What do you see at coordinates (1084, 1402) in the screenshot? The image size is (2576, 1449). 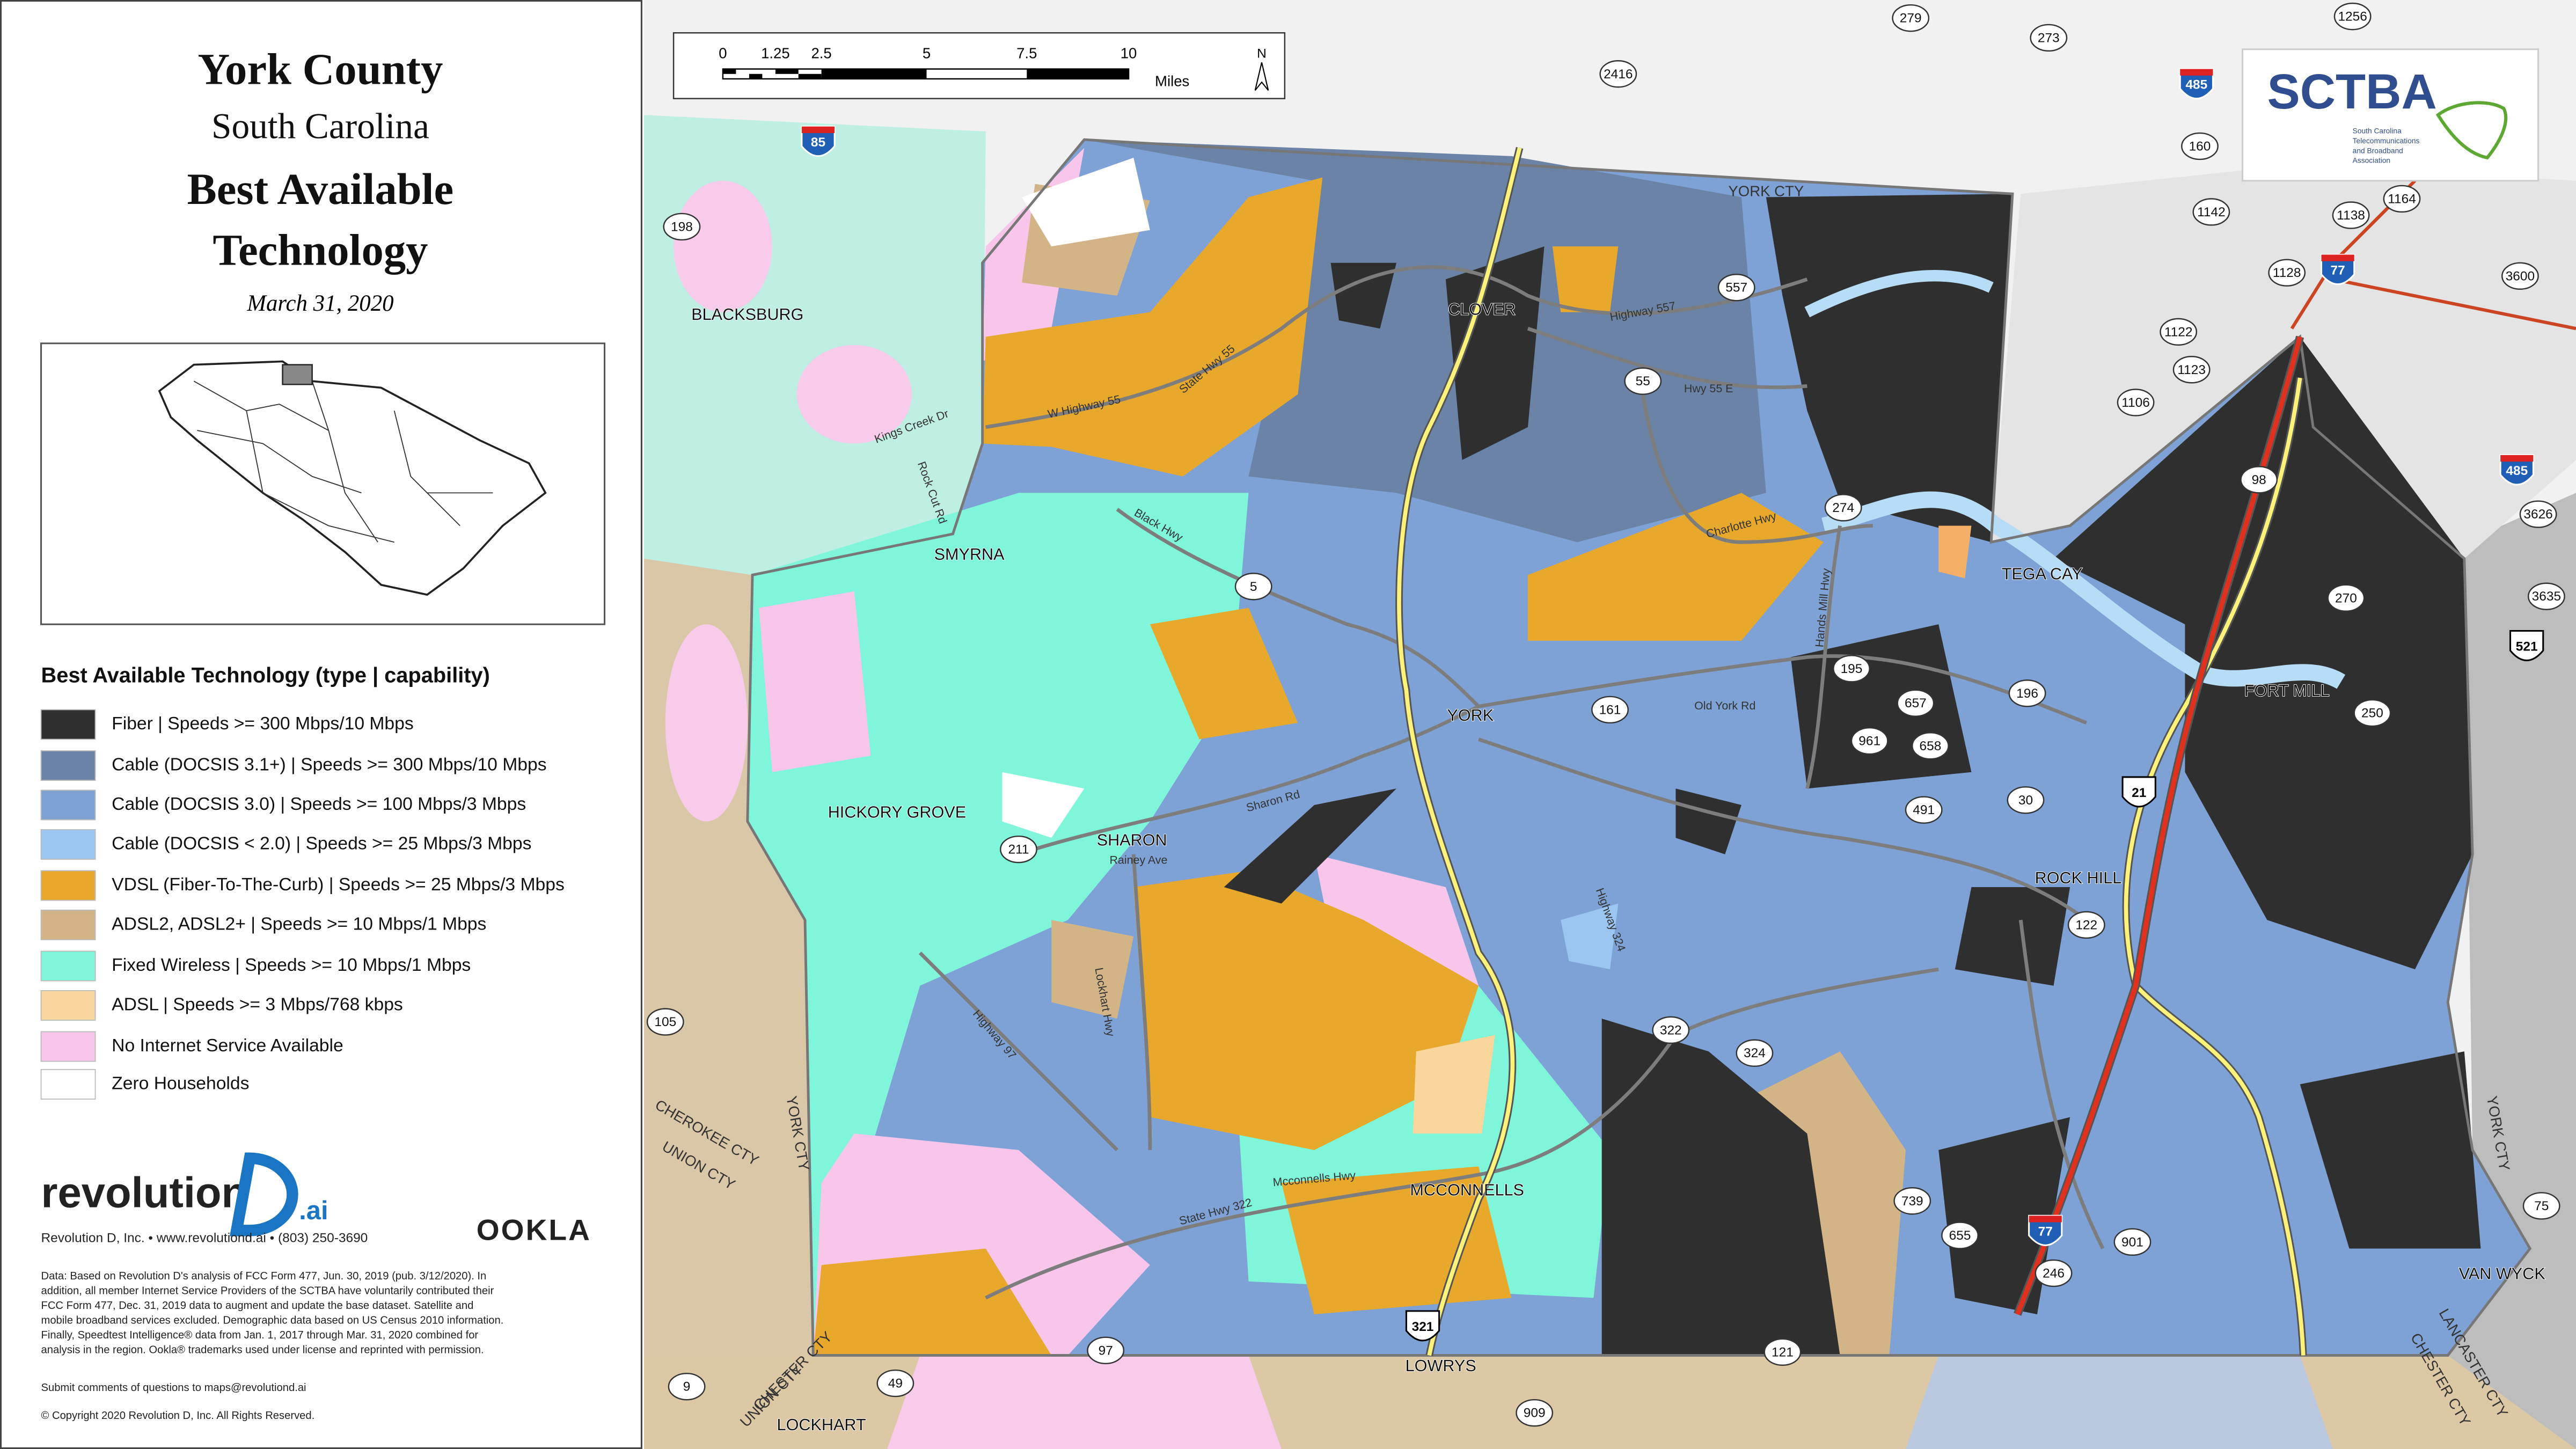 I see `outside-region-shape` at bounding box center [1084, 1402].